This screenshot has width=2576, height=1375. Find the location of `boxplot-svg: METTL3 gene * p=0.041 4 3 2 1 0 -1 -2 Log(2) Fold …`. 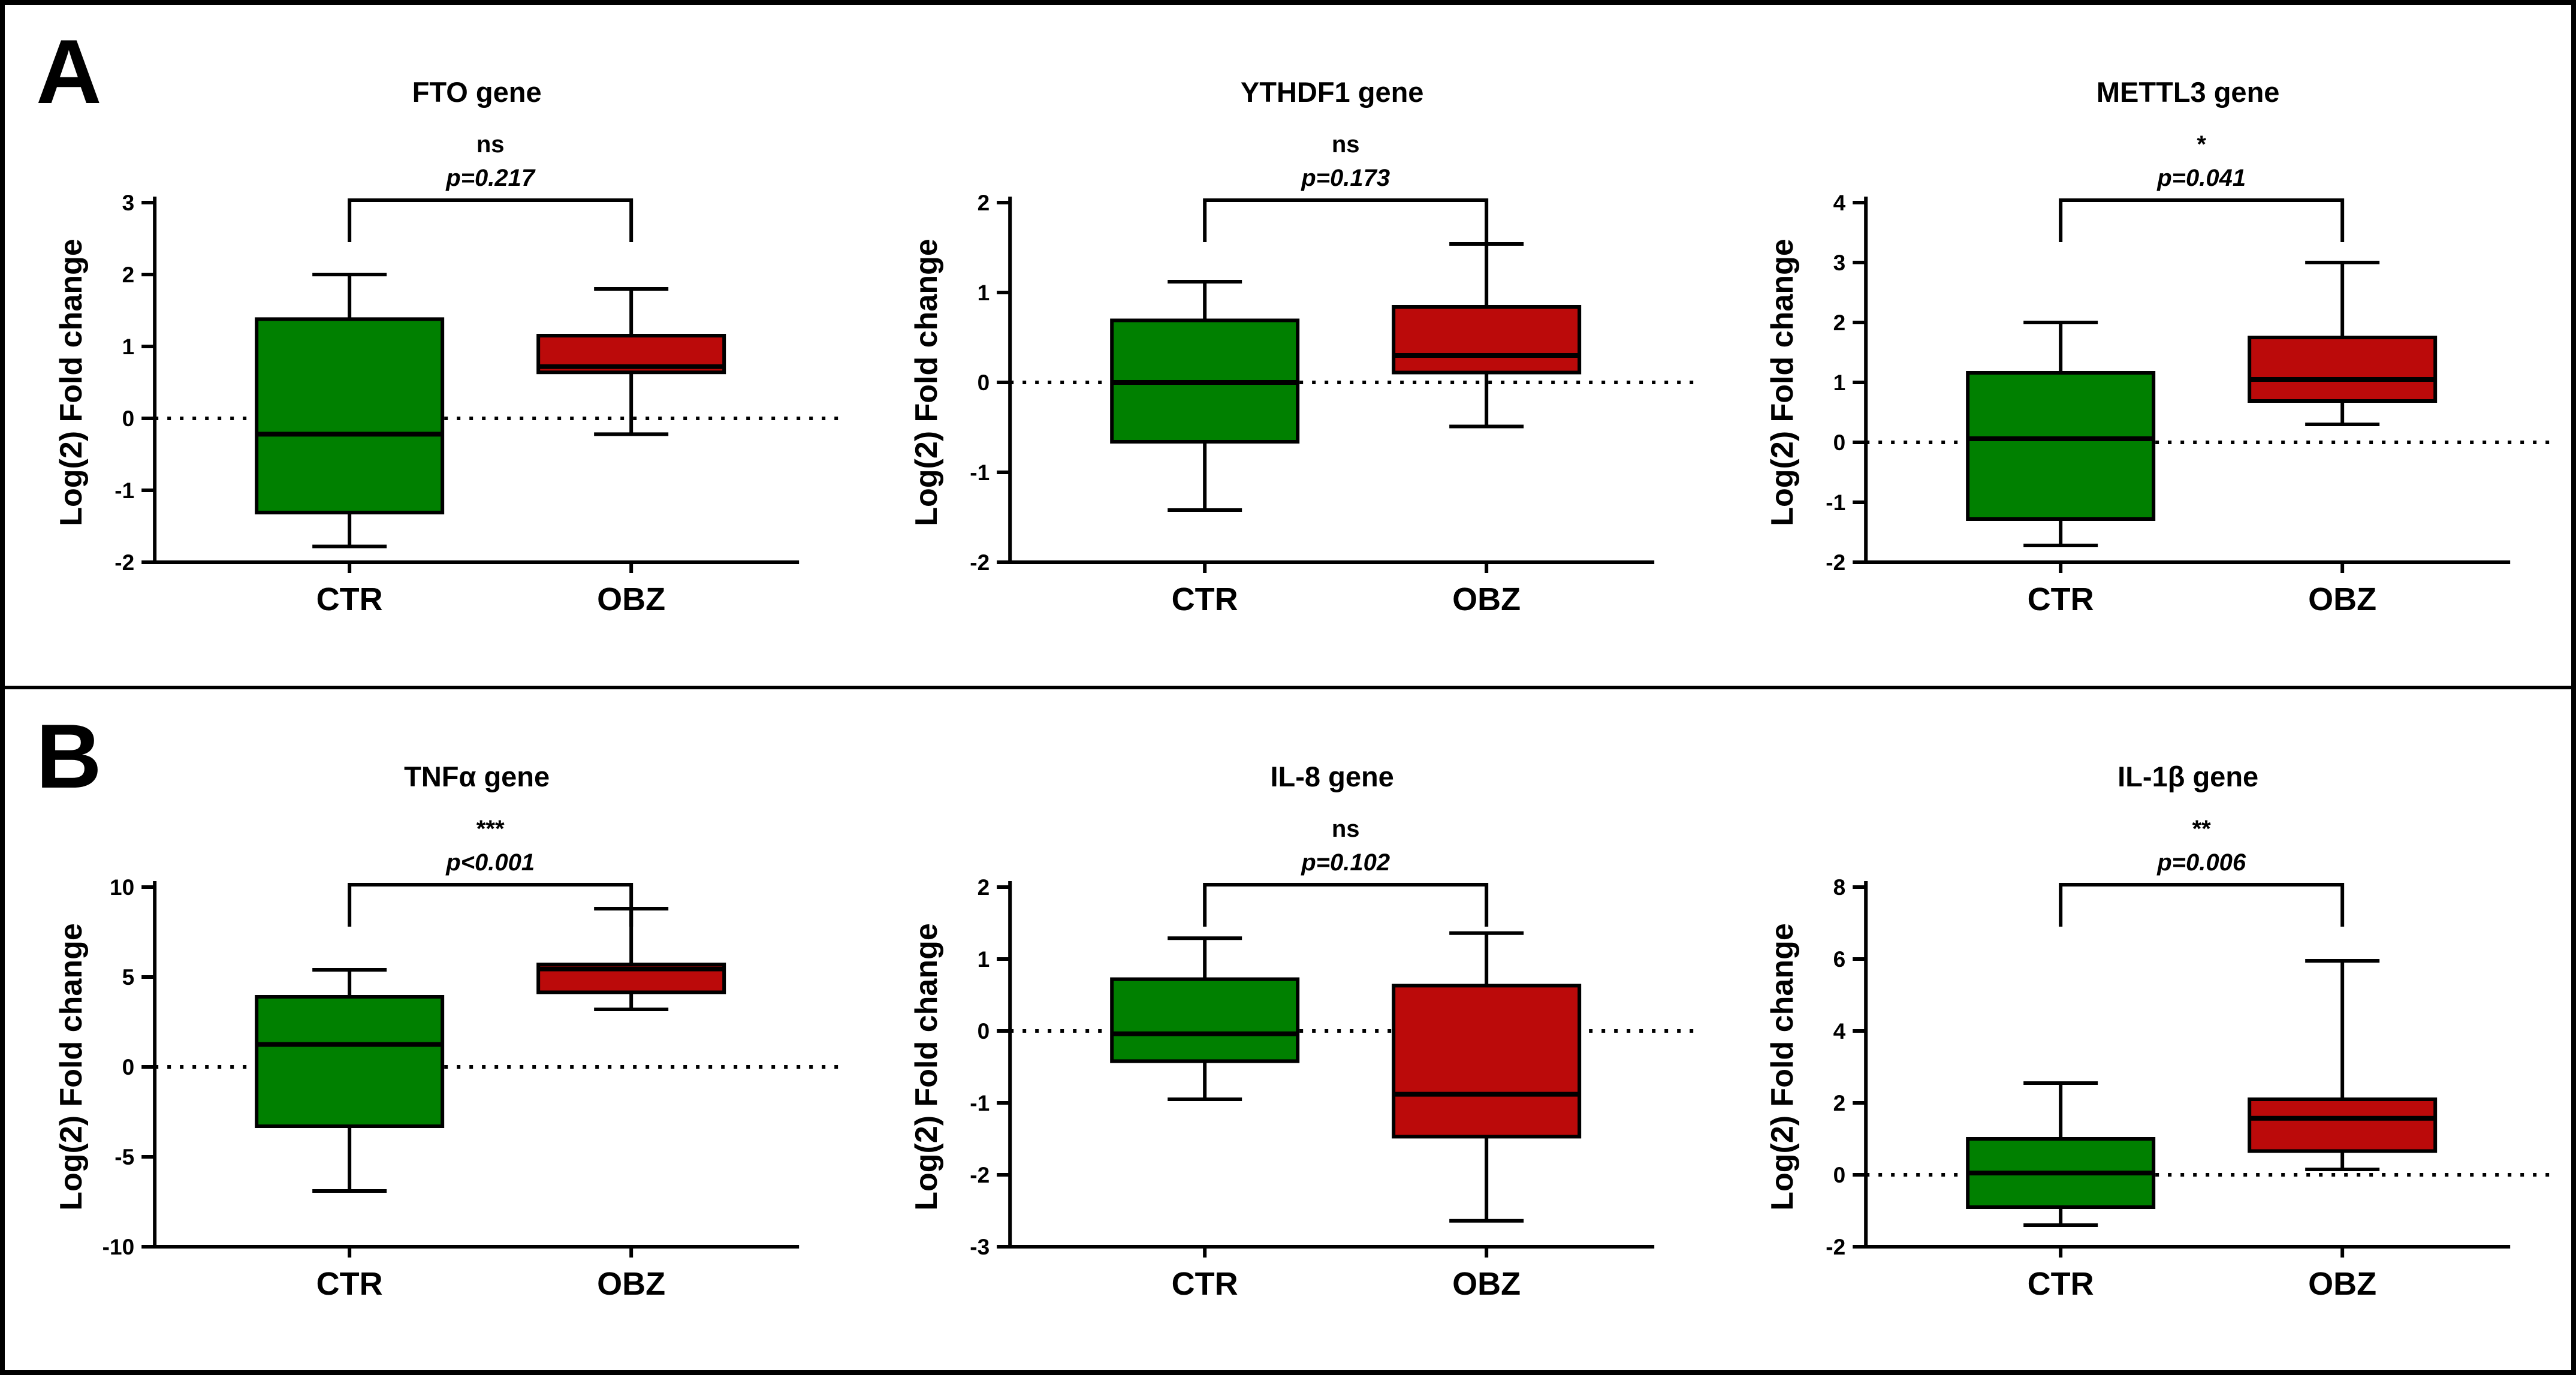

boxplot-svg: METTL3 gene * p=0.041 4 3 2 1 0 -1 -2 Log(2) Fold … is located at coordinates (2159, 346).